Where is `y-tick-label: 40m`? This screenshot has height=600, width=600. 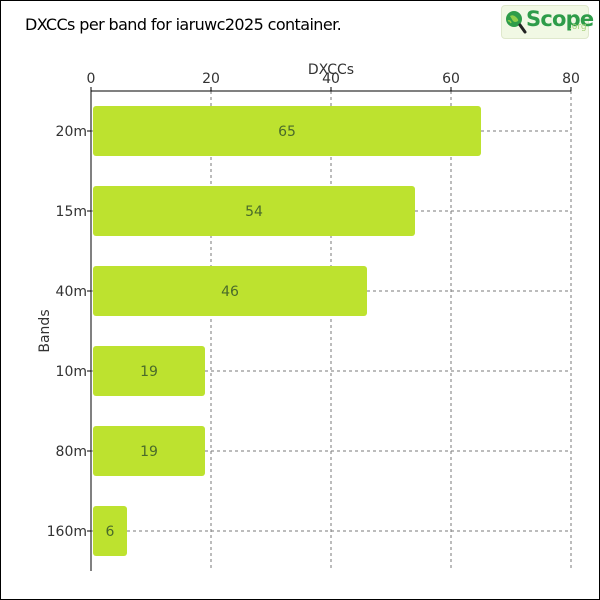
y-tick-label: 40m is located at coordinates (71, 292).